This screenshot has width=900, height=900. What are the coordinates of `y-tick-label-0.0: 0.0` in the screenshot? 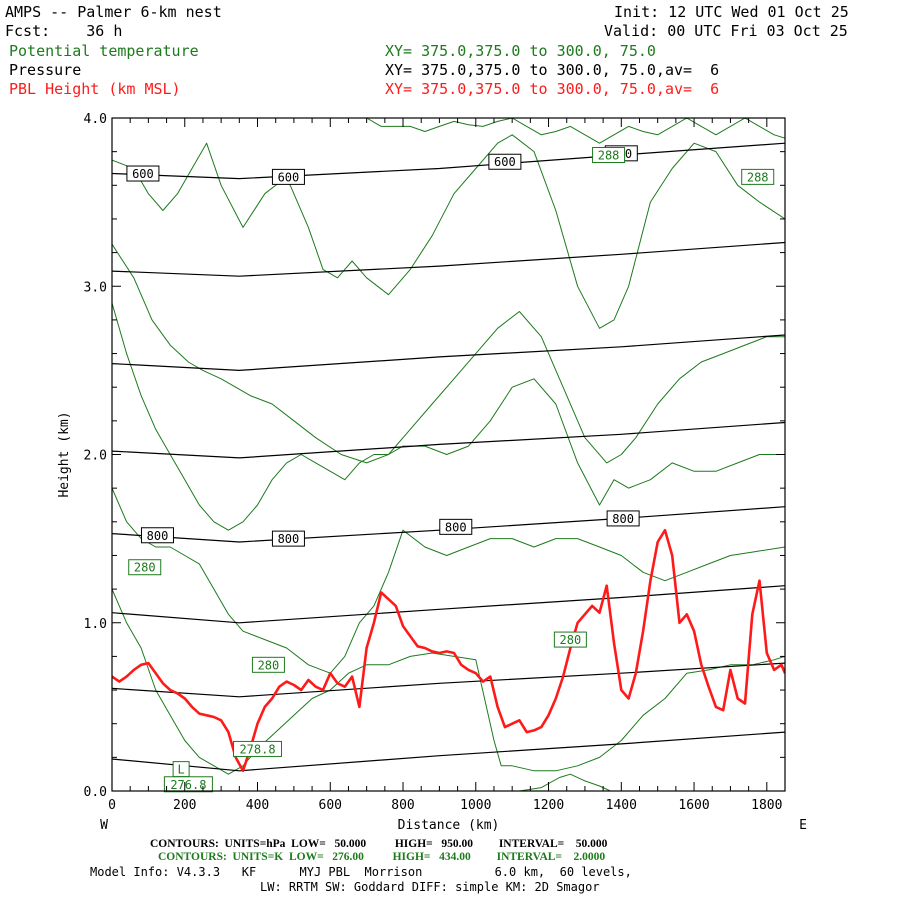 It's located at (95, 792).